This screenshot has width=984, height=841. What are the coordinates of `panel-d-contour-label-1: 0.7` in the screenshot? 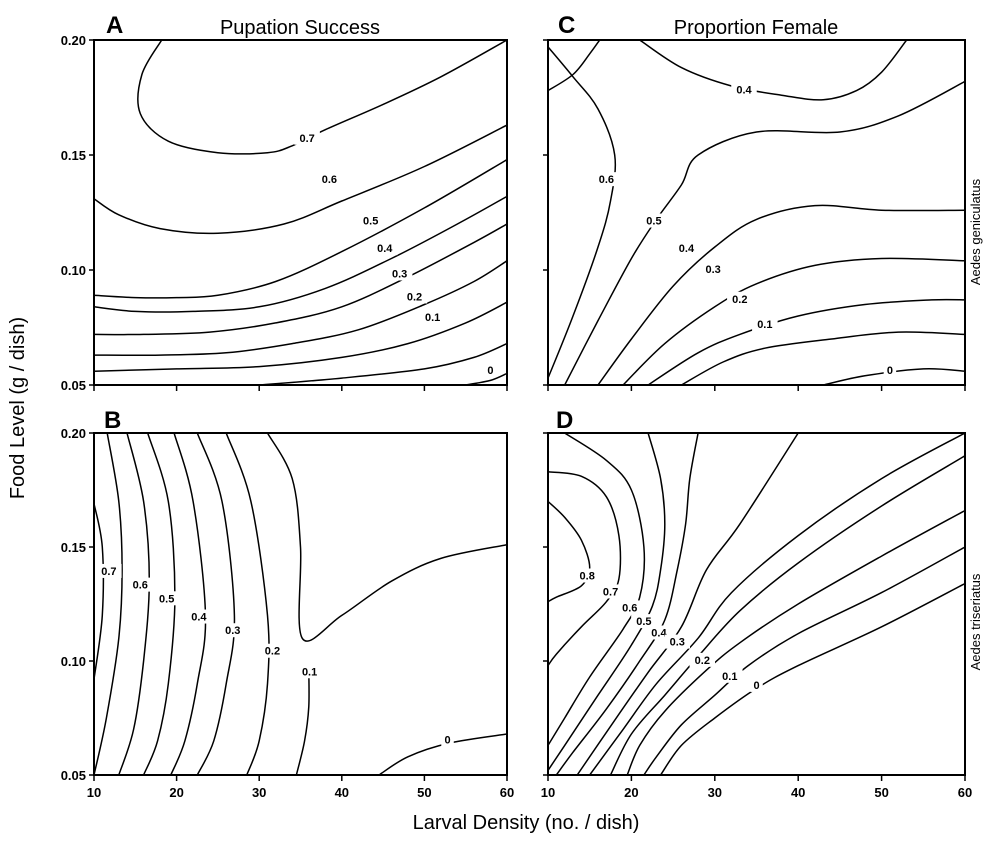 It's located at (610, 592).